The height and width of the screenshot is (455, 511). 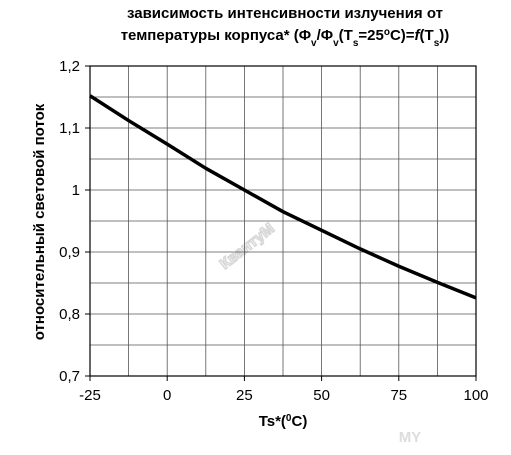 I want to click on text-span: температуры корпуса* (Φ, so click(x=216, y=35).